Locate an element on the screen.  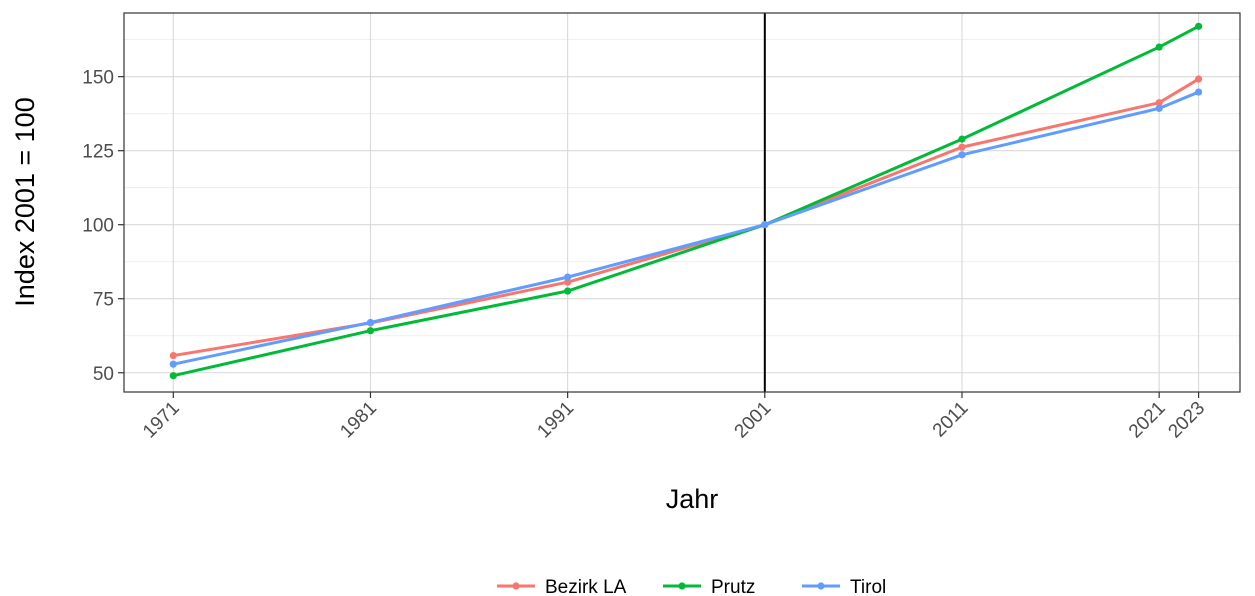
x-tick-label: 1971 is located at coordinates (161, 420).